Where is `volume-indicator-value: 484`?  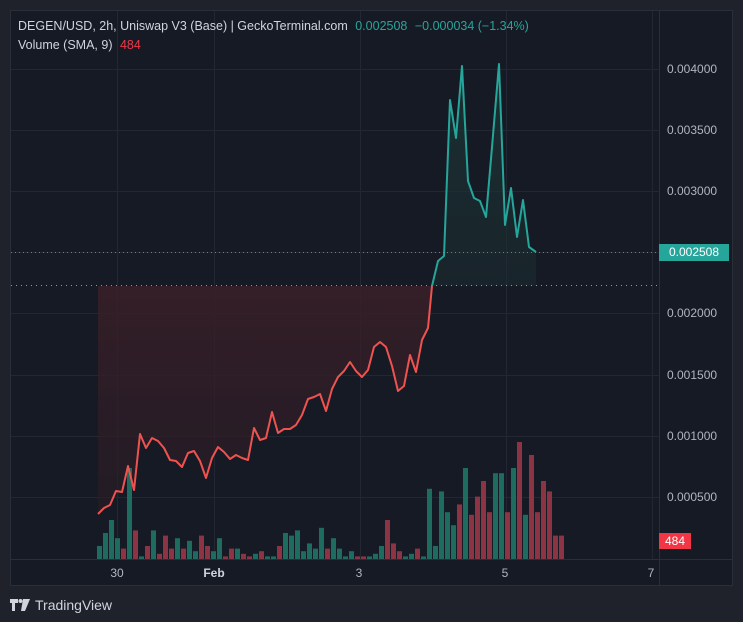 volume-indicator-value: 484 is located at coordinates (130, 45).